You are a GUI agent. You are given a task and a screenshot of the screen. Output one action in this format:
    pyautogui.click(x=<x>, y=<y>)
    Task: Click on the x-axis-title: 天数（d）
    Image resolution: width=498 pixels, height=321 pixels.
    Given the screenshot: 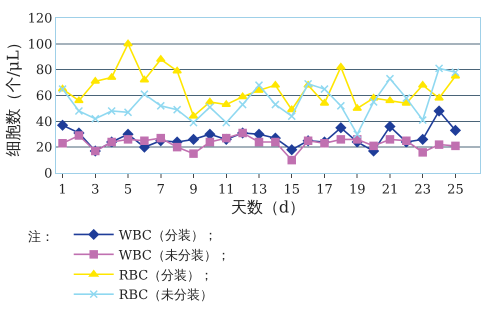 What is the action you would take?
    pyautogui.click(x=268, y=207)
    